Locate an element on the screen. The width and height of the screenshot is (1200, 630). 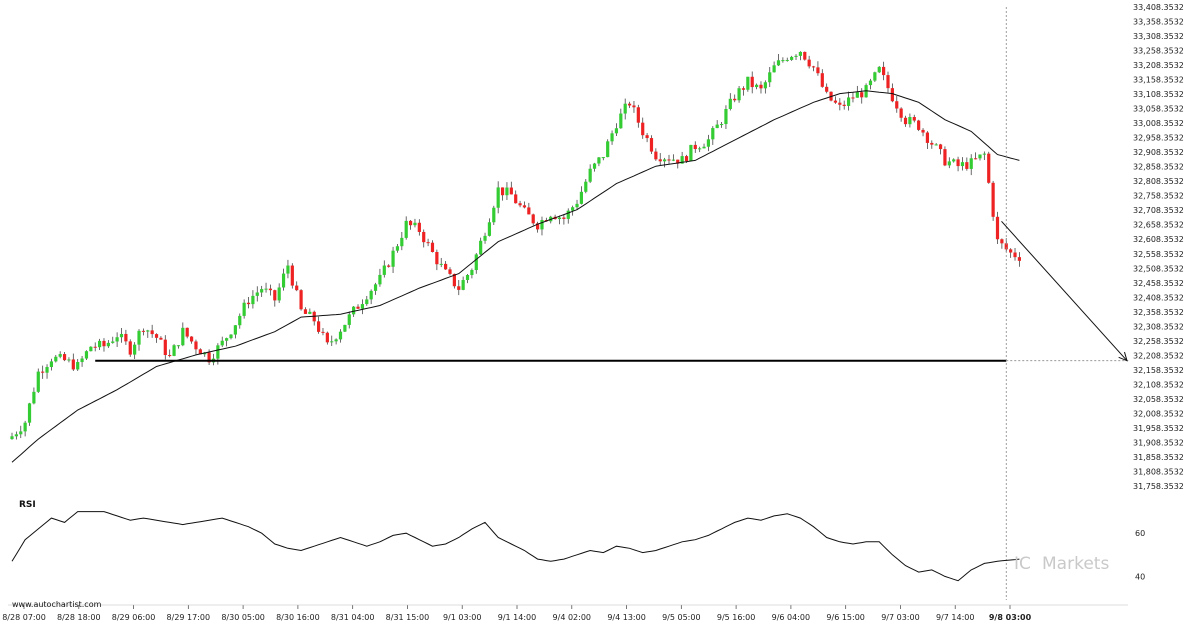
time-tick-label: 9/1 03:00 is located at coordinates (462, 617).